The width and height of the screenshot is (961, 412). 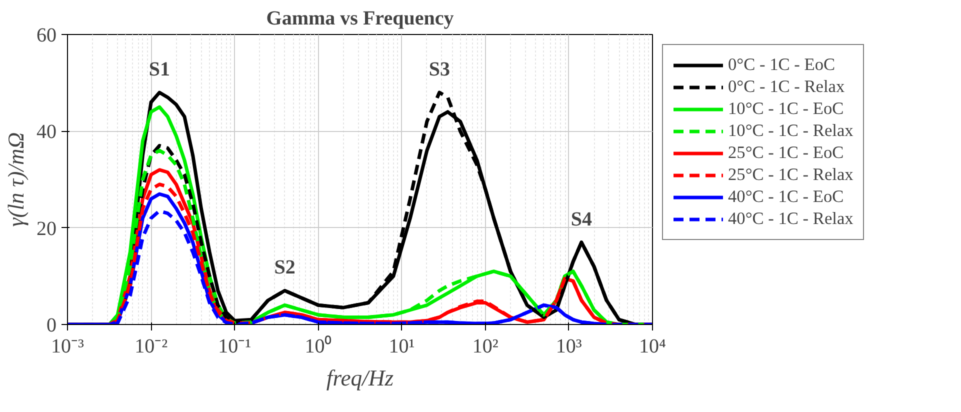 What do you see at coordinates (46, 132) in the screenshot?
I see `y-tick-label: 40` at bounding box center [46, 132].